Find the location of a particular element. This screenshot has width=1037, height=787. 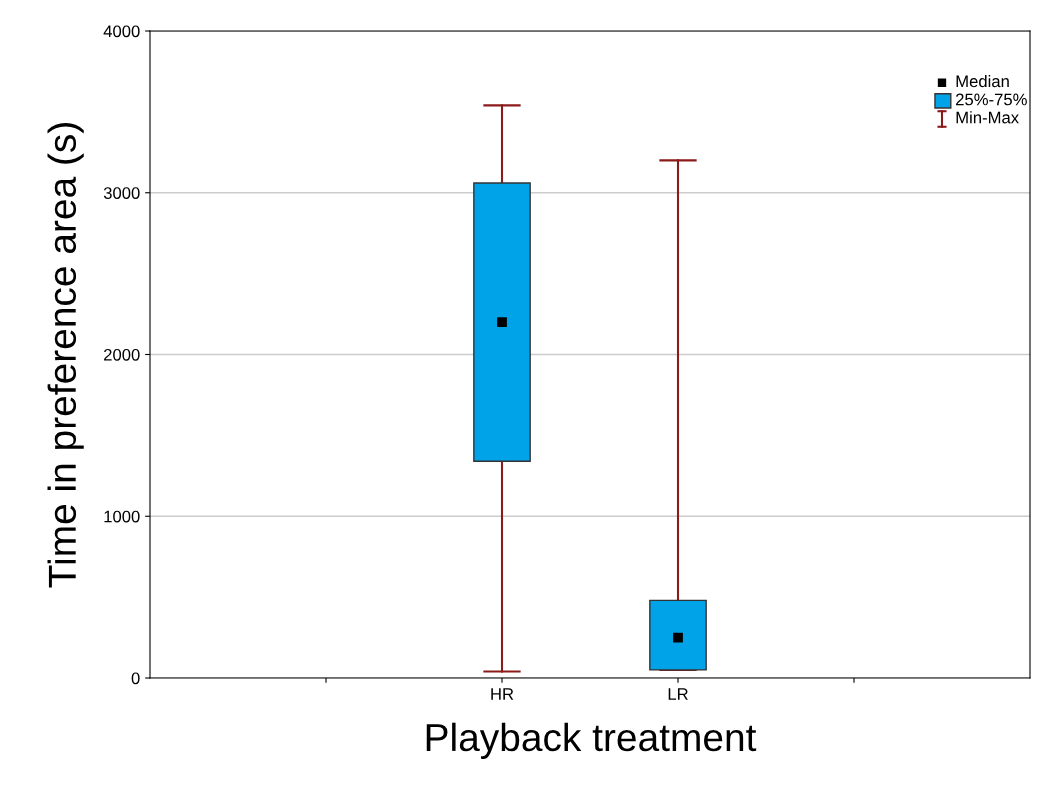

annotation: 25%-75% is located at coordinates (991, 99).